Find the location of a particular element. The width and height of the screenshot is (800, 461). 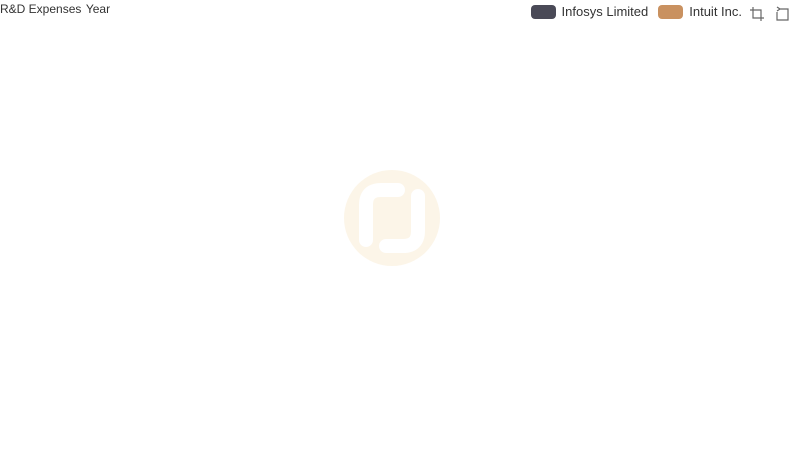

legend-item-infosys: Infosys Limited is located at coordinates (589, 11).